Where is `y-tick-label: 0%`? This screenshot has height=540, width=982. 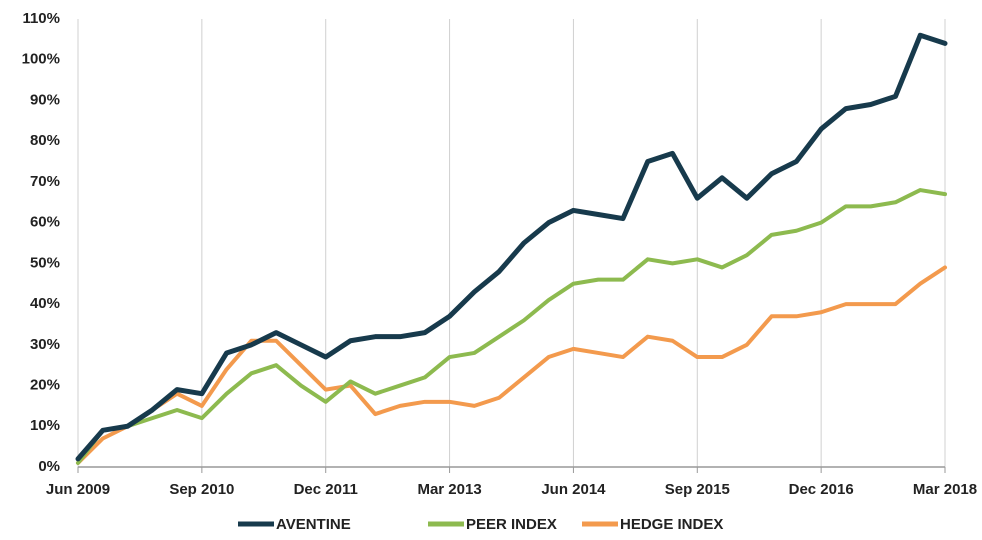
y-tick-label: 0% is located at coordinates (49, 466).